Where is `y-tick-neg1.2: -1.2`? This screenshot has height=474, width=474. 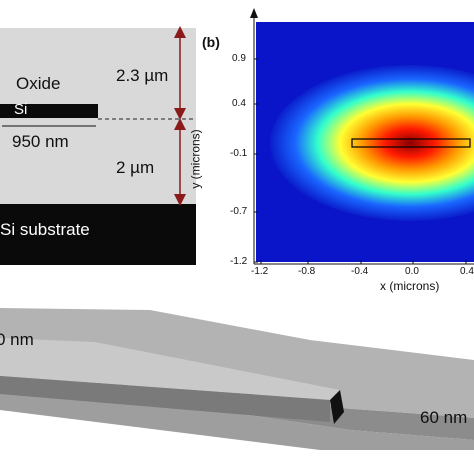
y-tick-neg1.2: -1.2 is located at coordinates (239, 261).